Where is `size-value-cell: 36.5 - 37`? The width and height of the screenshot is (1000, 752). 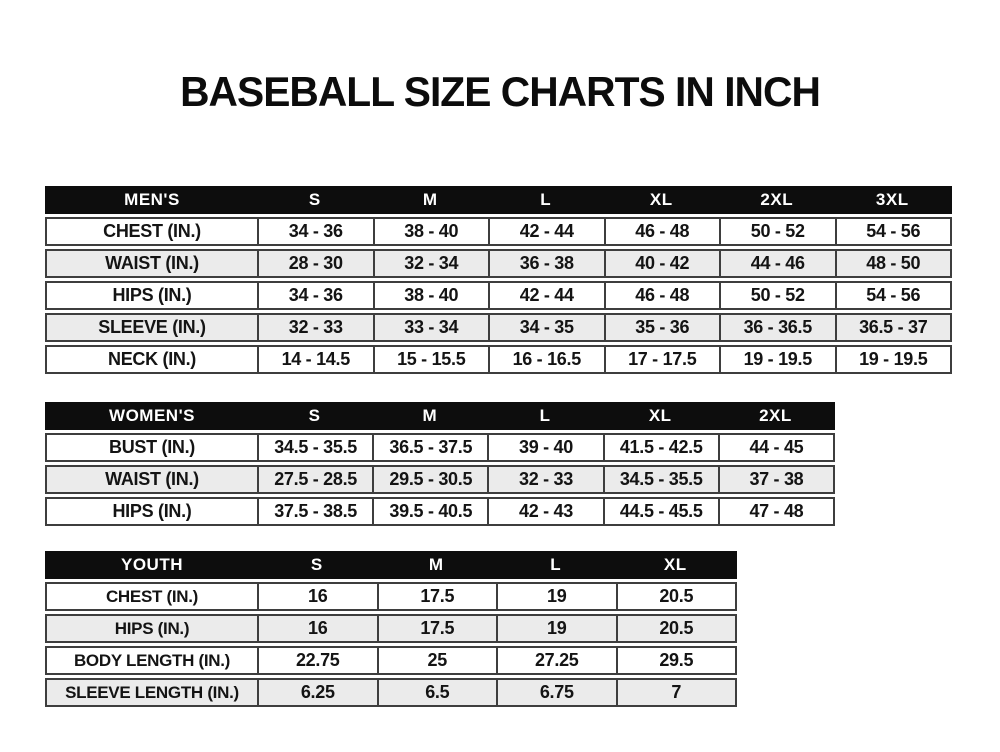
size-value-cell: 36.5 - 37 is located at coordinates (892, 327).